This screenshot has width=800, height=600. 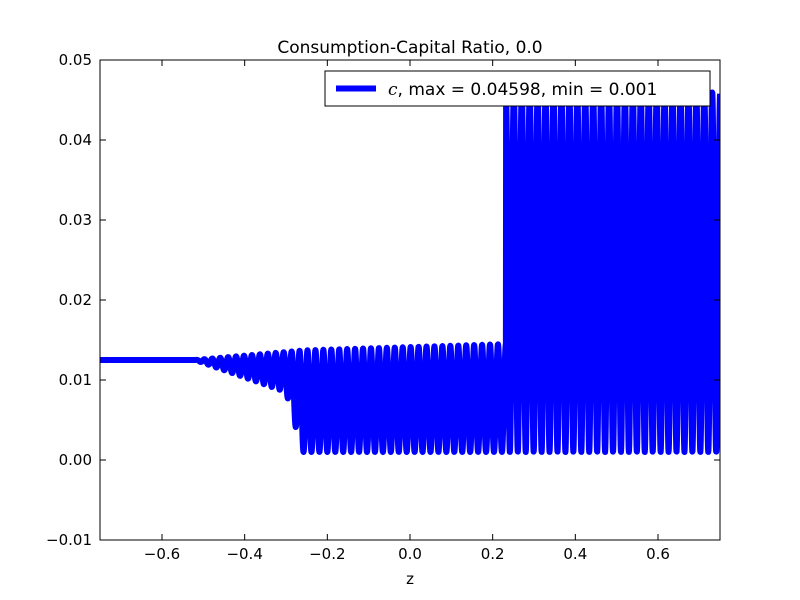 What do you see at coordinates (75, 300) in the screenshot?
I see `y-tick-label: 0.02` at bounding box center [75, 300].